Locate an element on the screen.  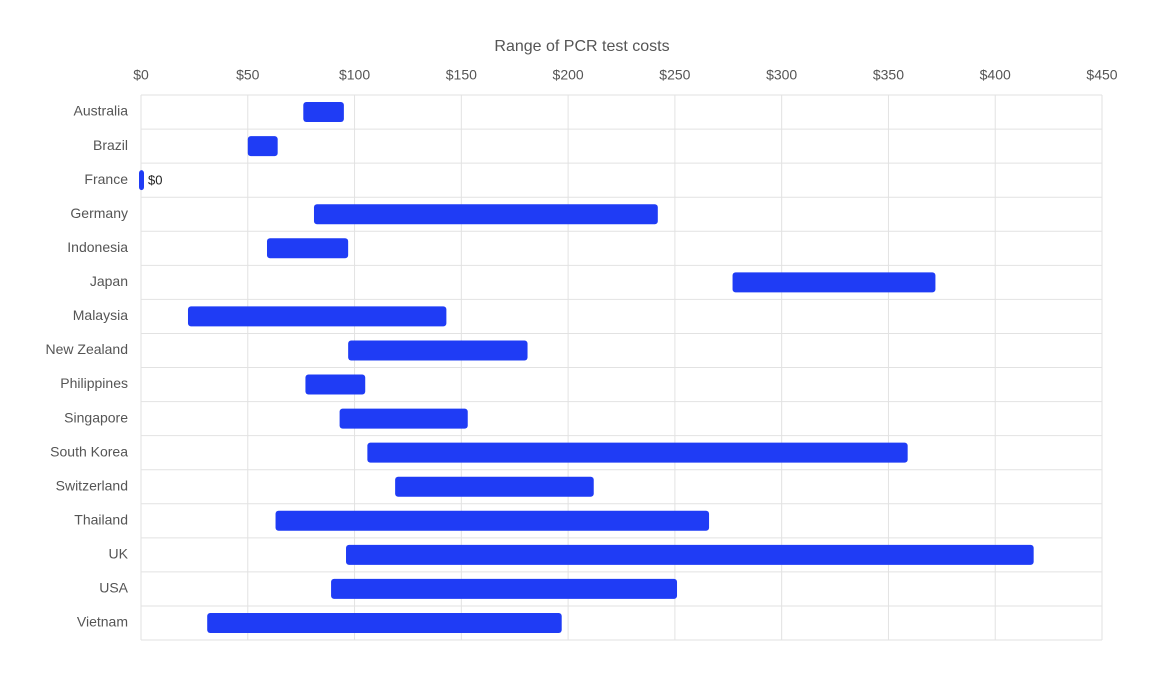
x-tick-label: $0 is located at coordinates (141, 75).